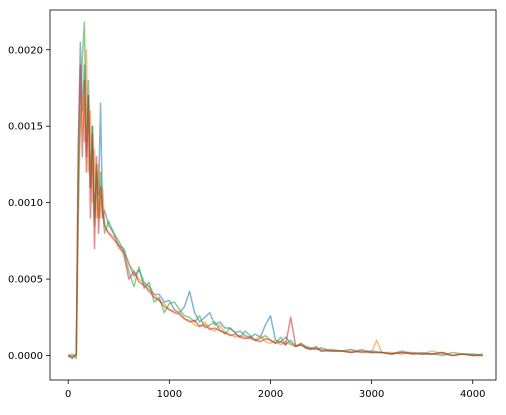  I want to click on x-axis: 0 1000 2000 3000 4000, so click(275, 390).